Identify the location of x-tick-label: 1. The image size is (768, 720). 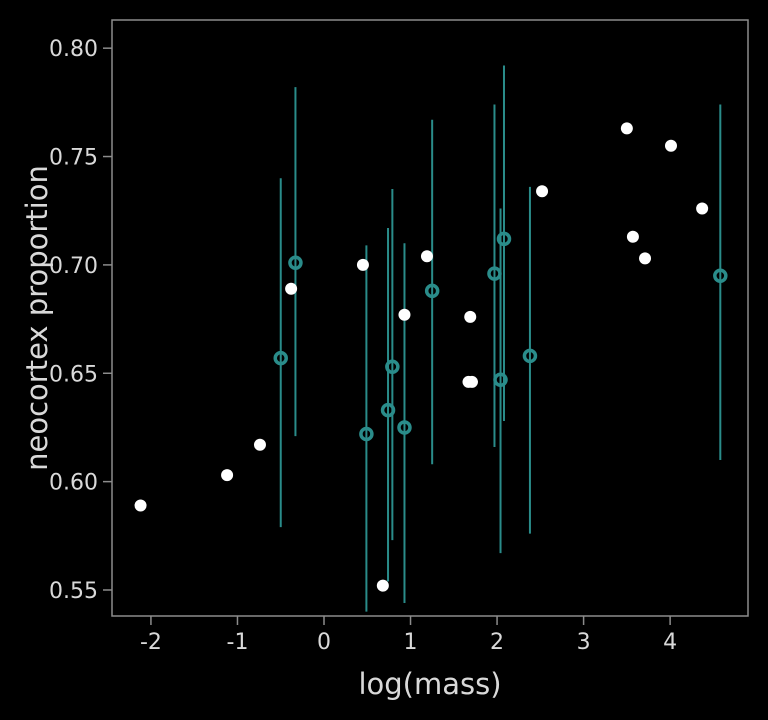
(411, 642).